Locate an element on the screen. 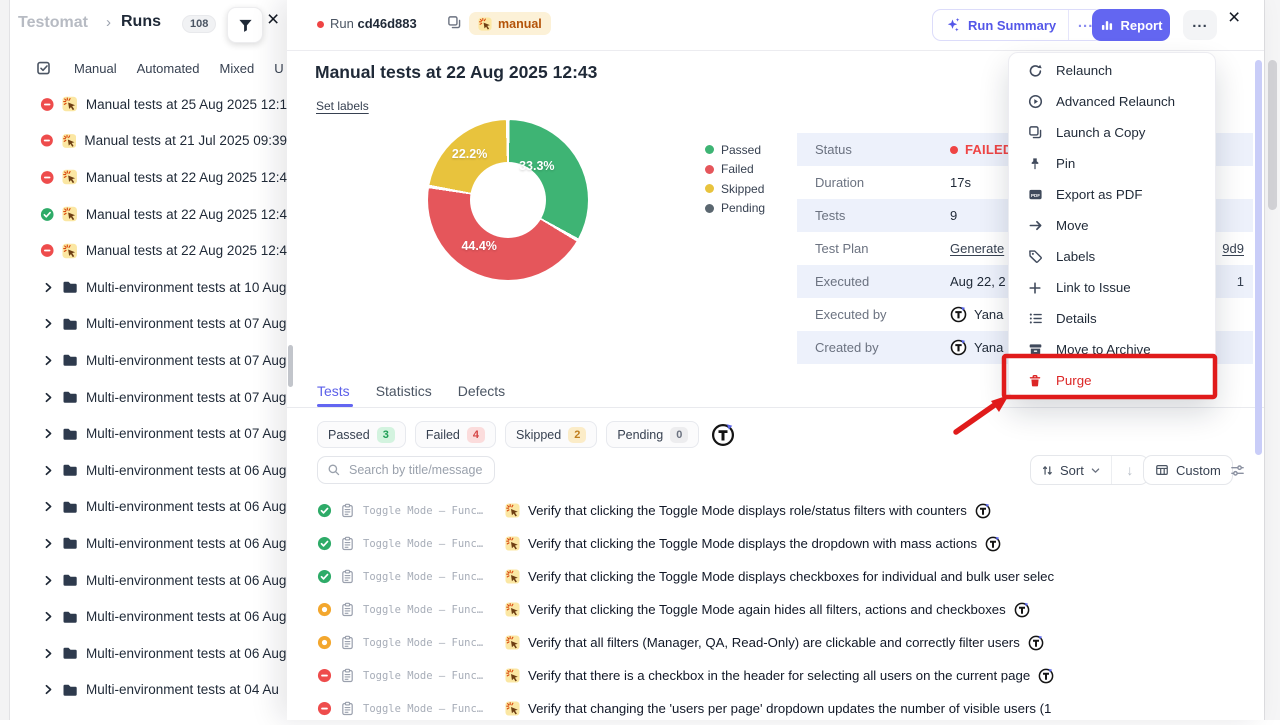  testomat-logo-icon is located at coordinates (723, 434).